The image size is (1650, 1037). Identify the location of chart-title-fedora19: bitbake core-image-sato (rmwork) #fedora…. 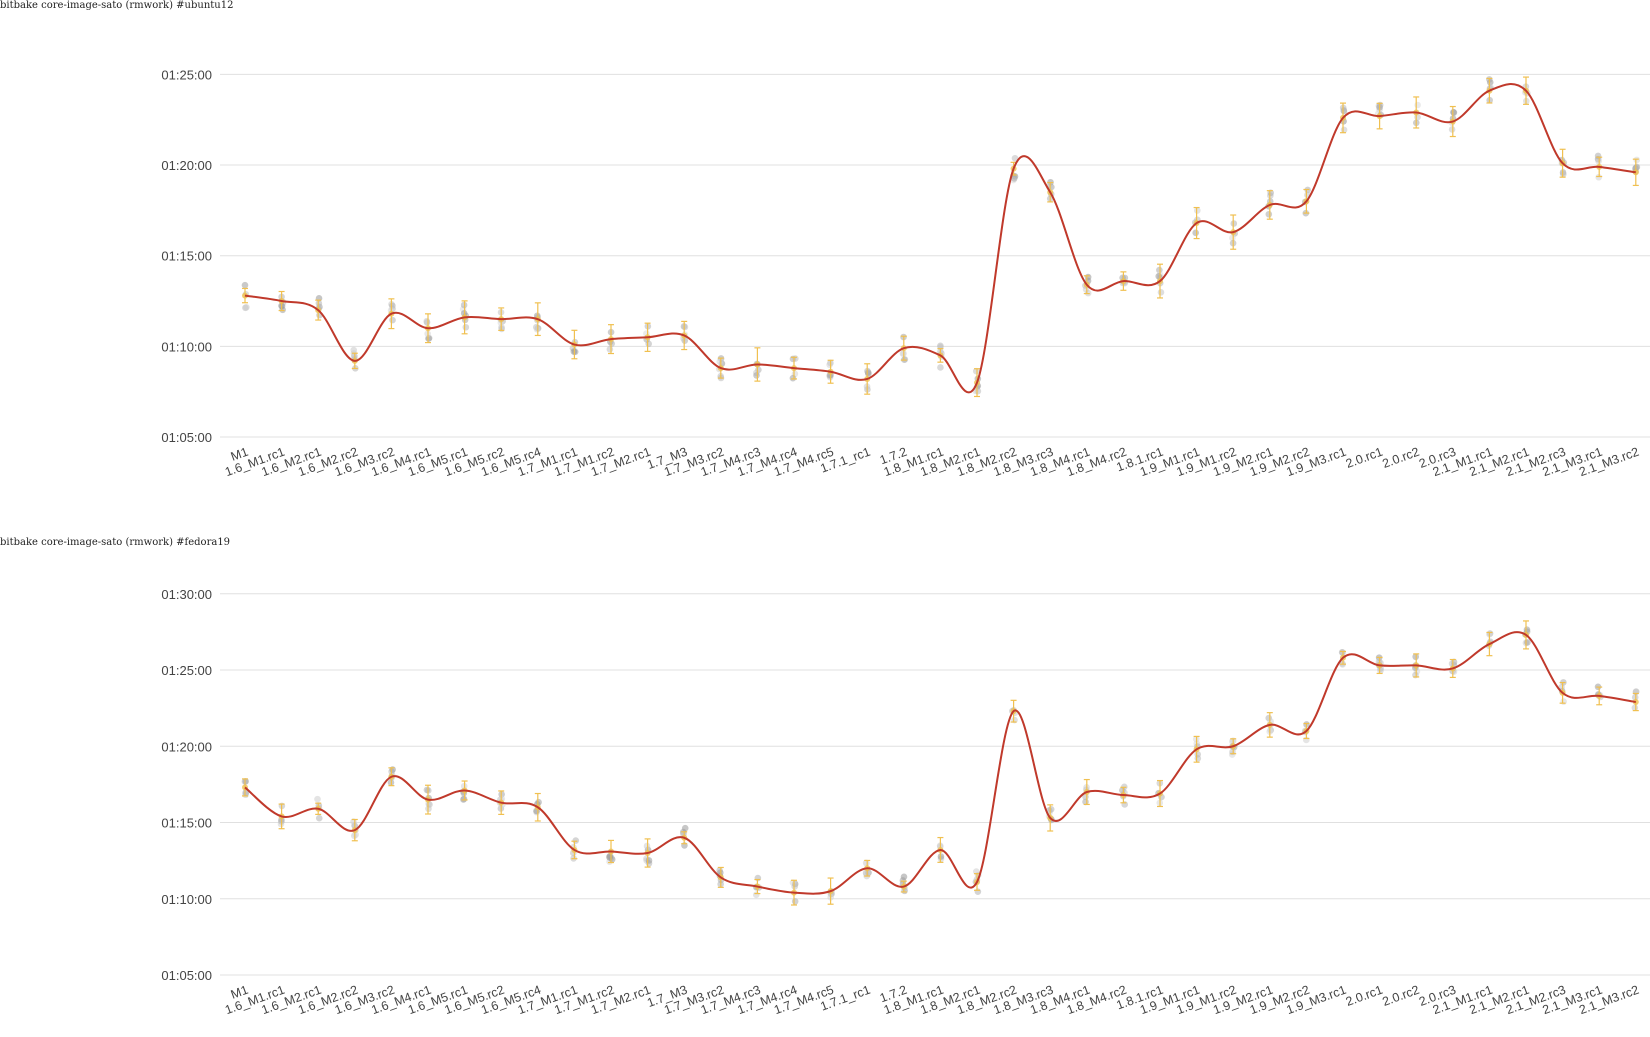
(115, 542).